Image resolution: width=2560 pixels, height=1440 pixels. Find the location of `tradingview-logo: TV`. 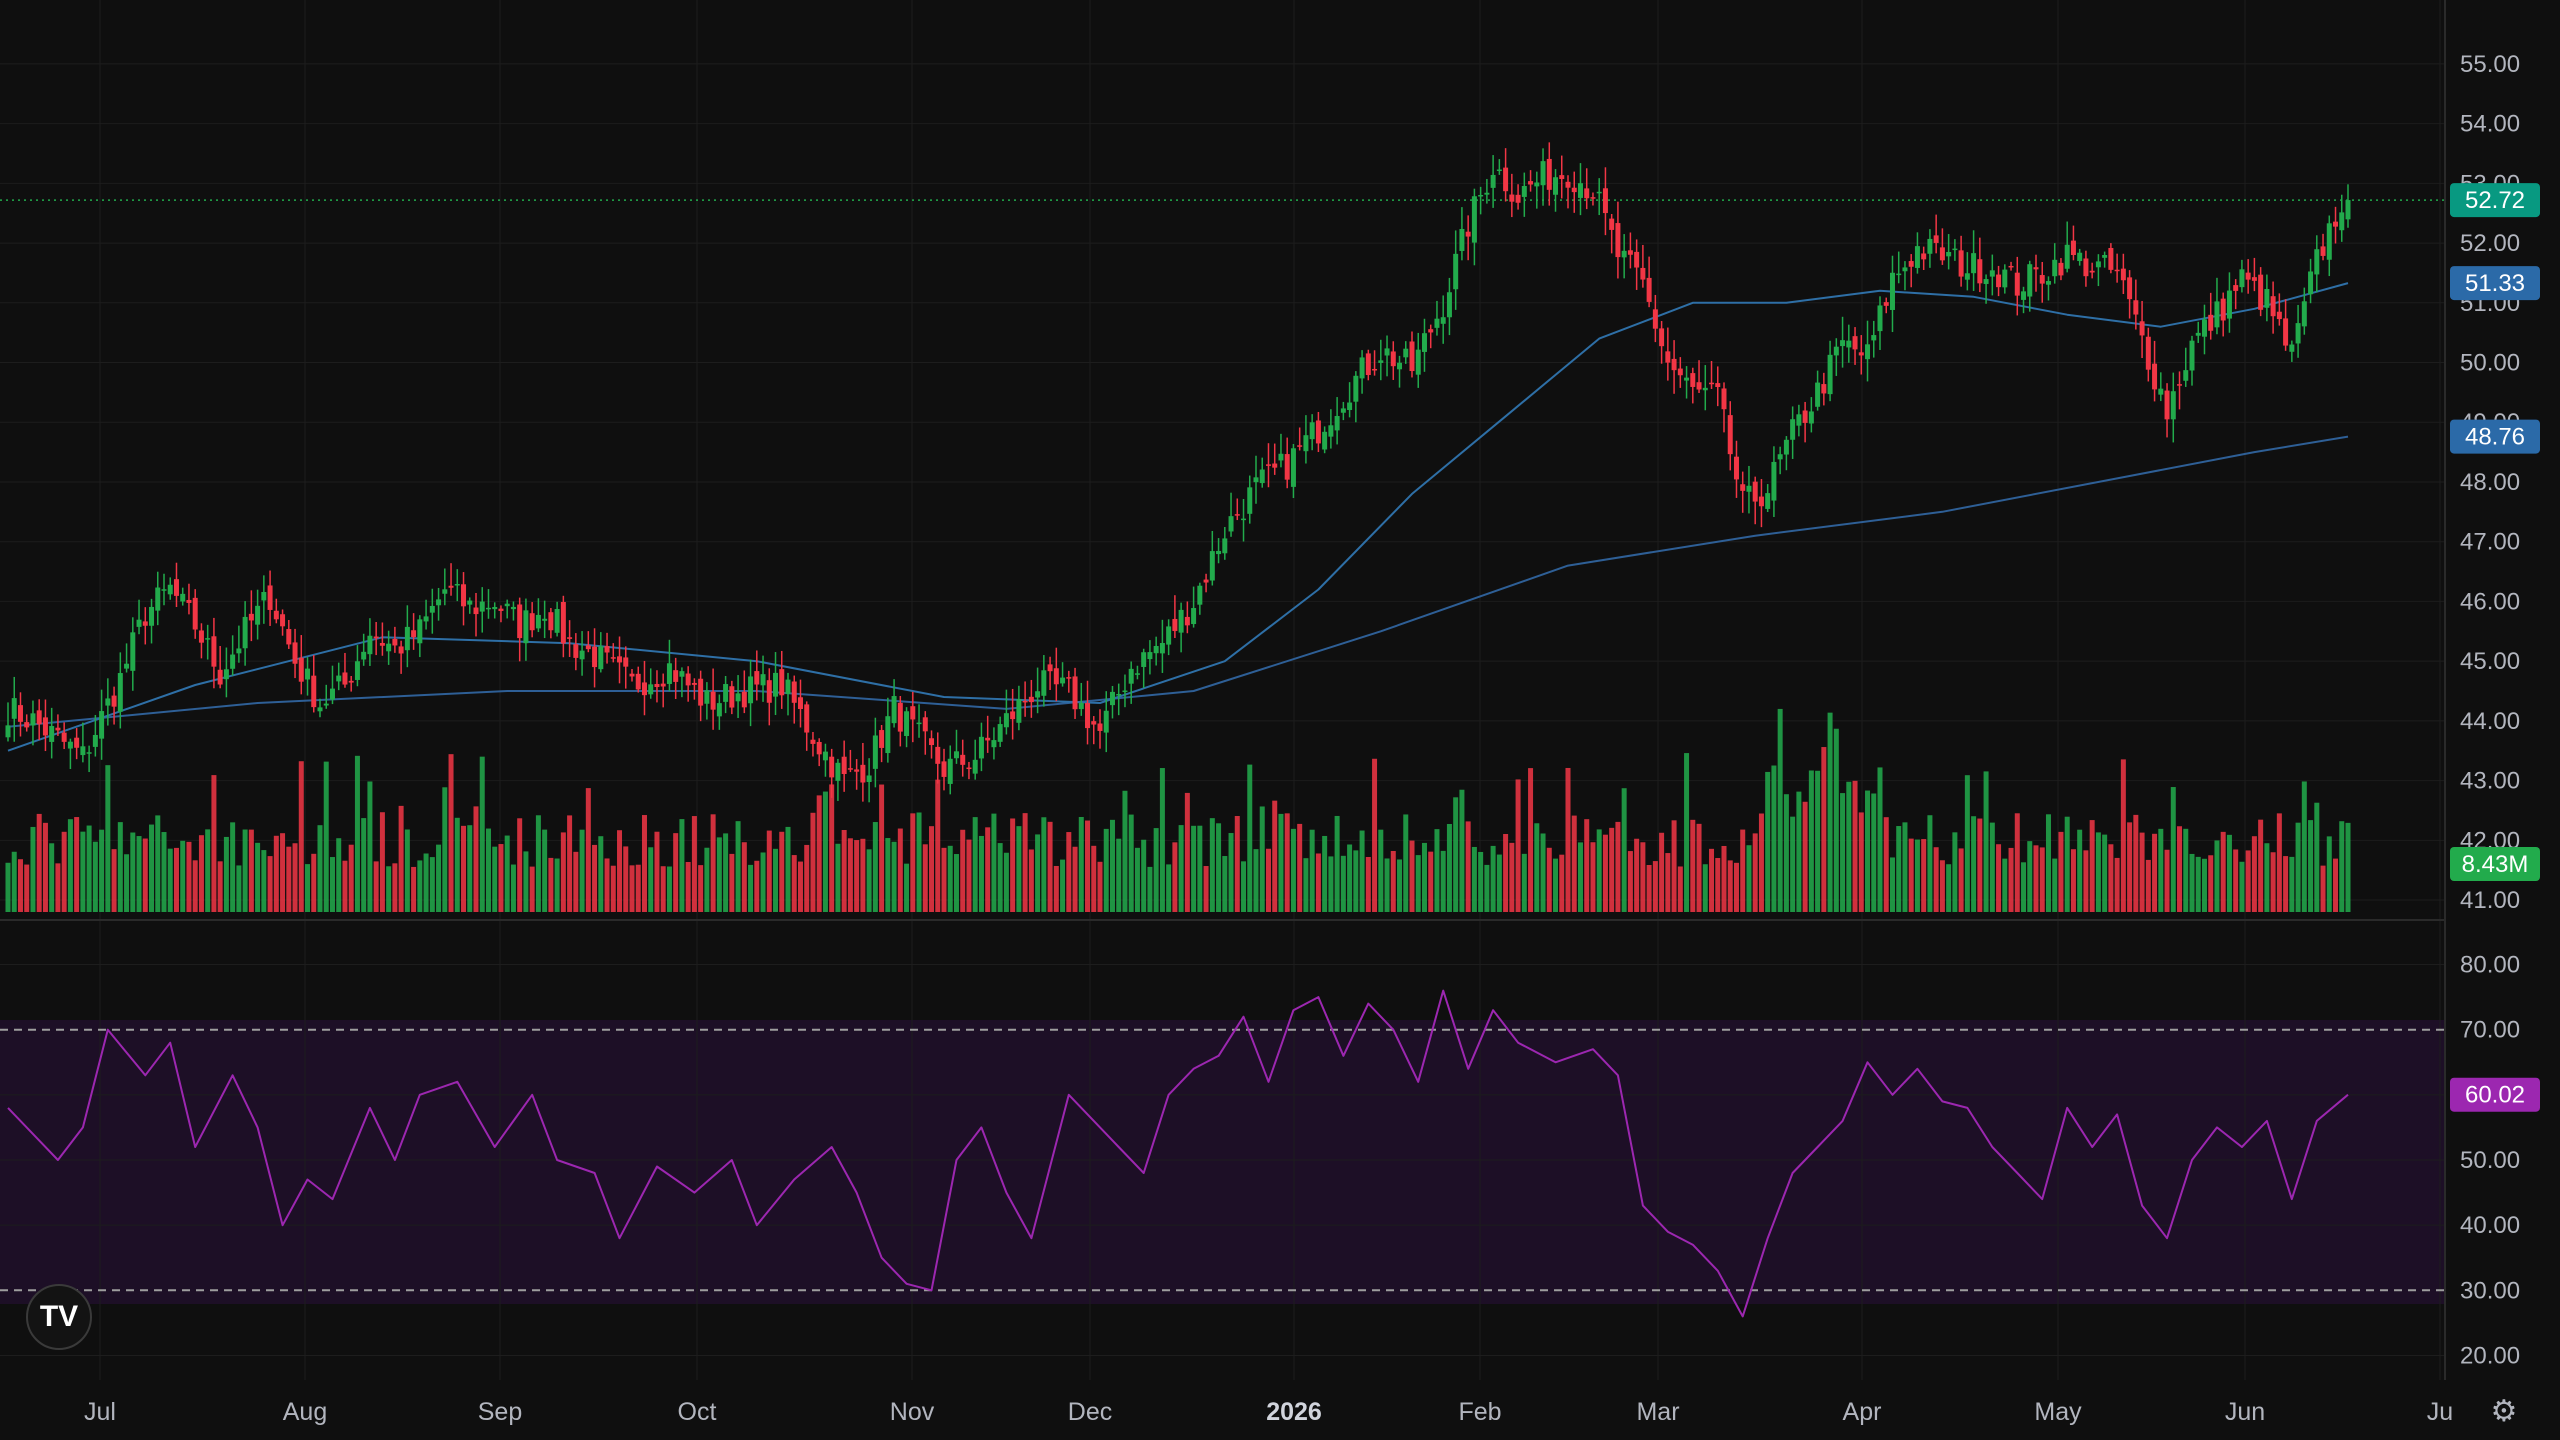

tradingview-logo: TV is located at coordinates (59, 1317).